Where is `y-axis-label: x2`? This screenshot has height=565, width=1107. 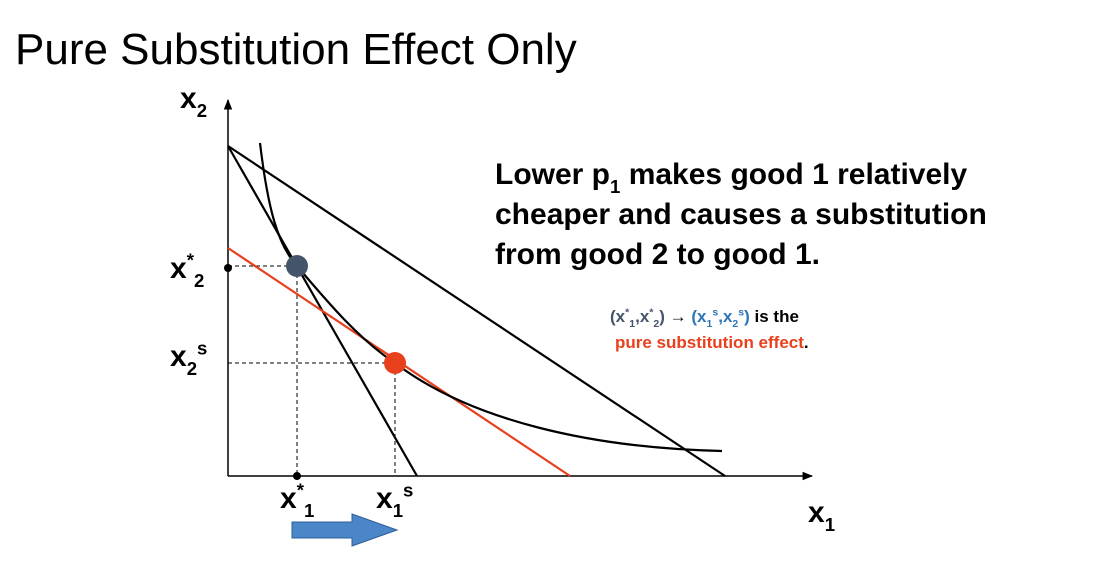 y-axis-label: x2 is located at coordinates (193, 101).